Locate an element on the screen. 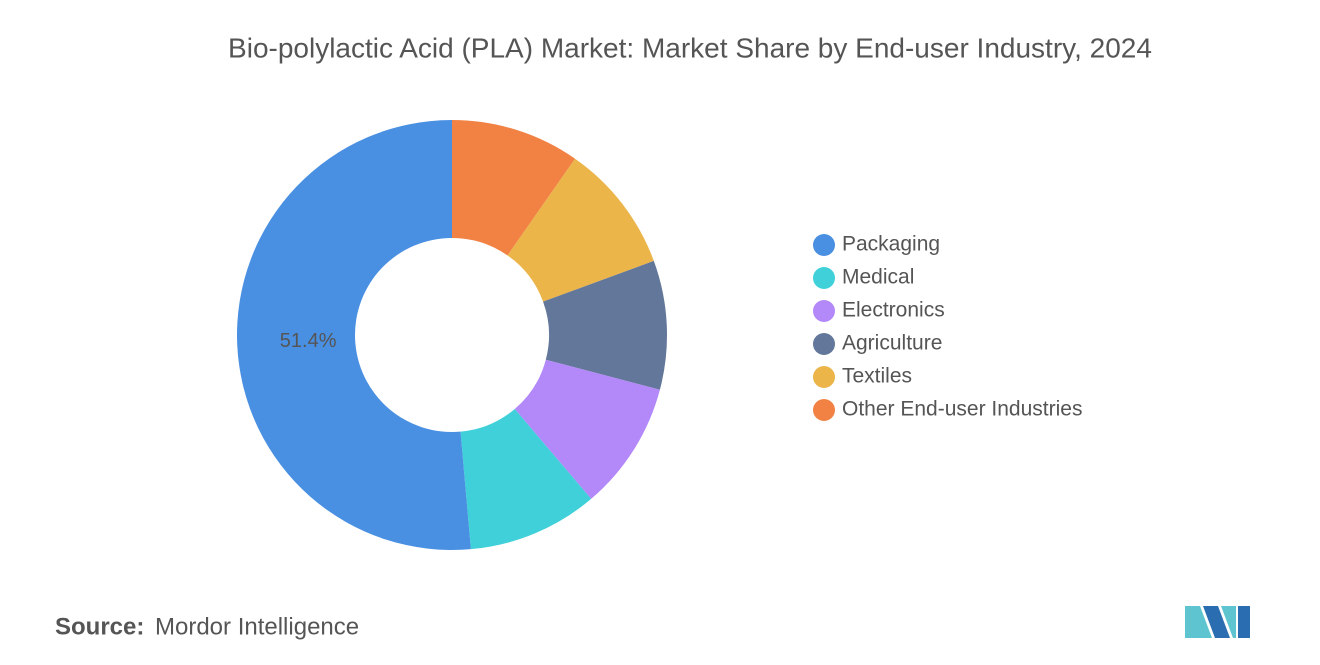 The image size is (1320, 665). legend-label: Agriculture is located at coordinates (892, 343).